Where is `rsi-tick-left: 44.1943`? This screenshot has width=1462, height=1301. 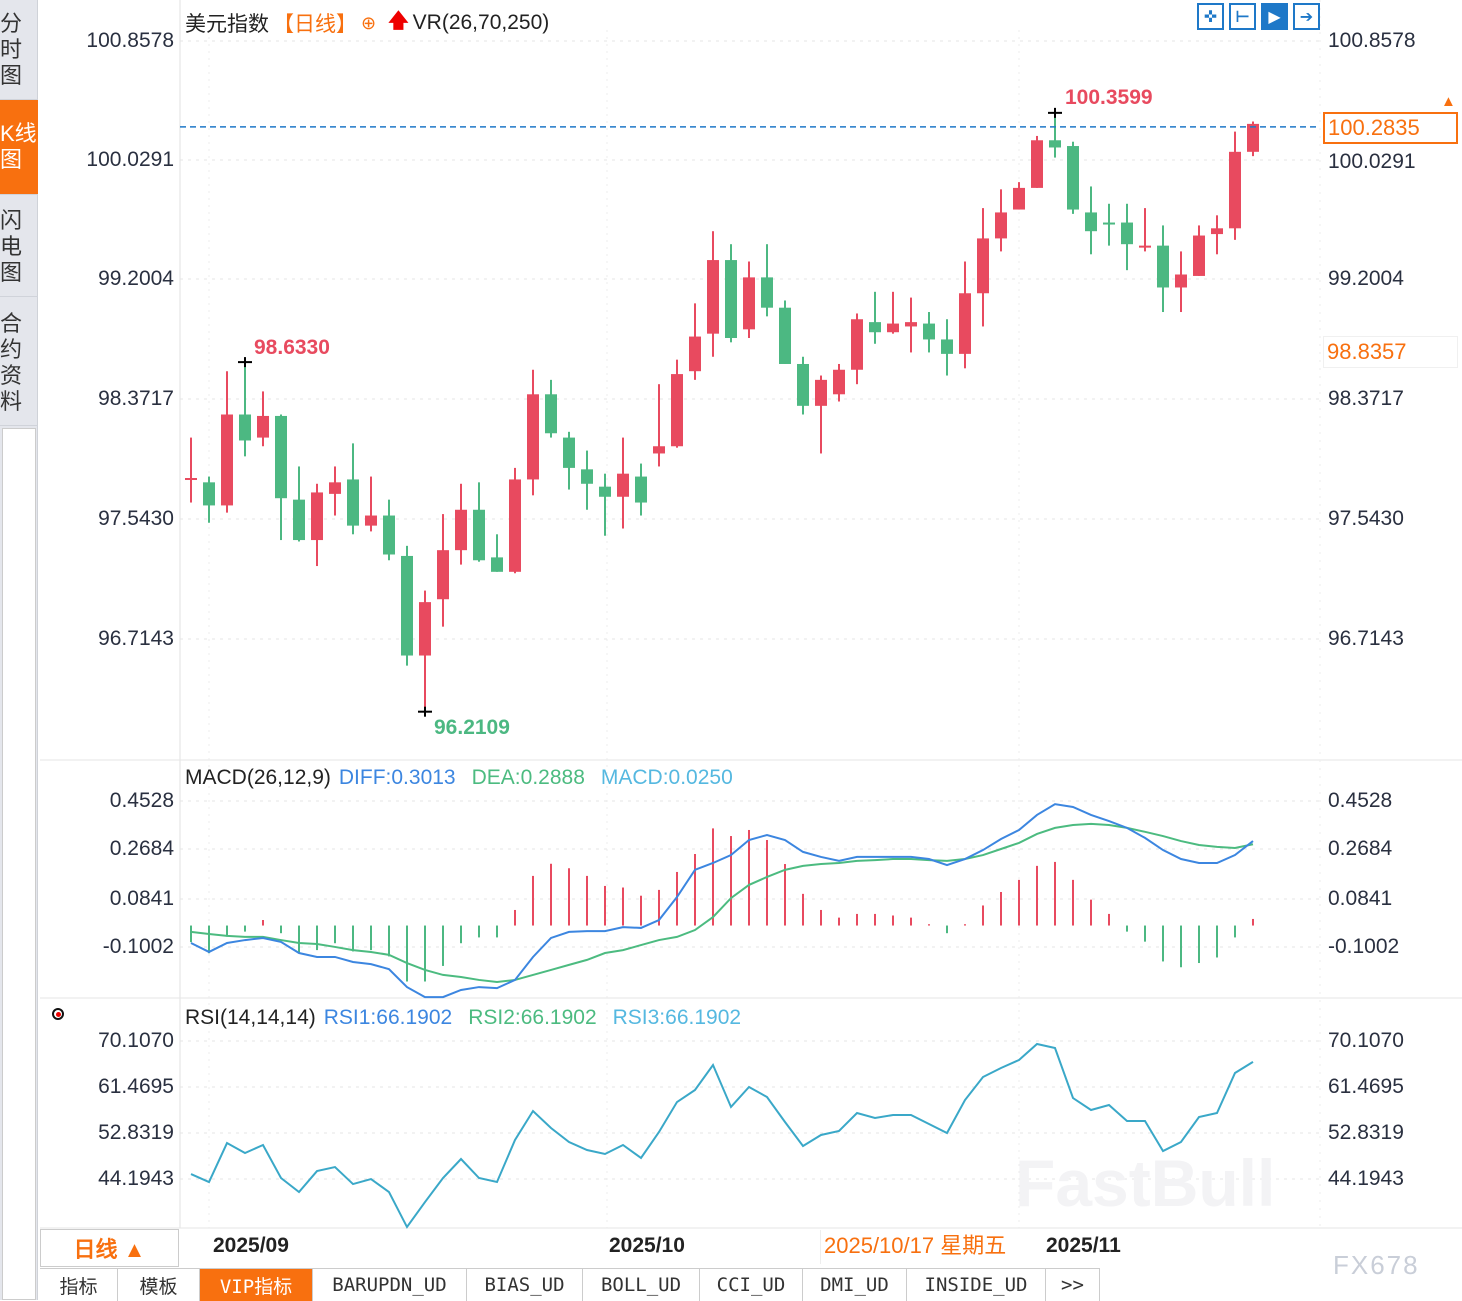 rsi-tick-left: 44.1943 is located at coordinates (136, 1178).